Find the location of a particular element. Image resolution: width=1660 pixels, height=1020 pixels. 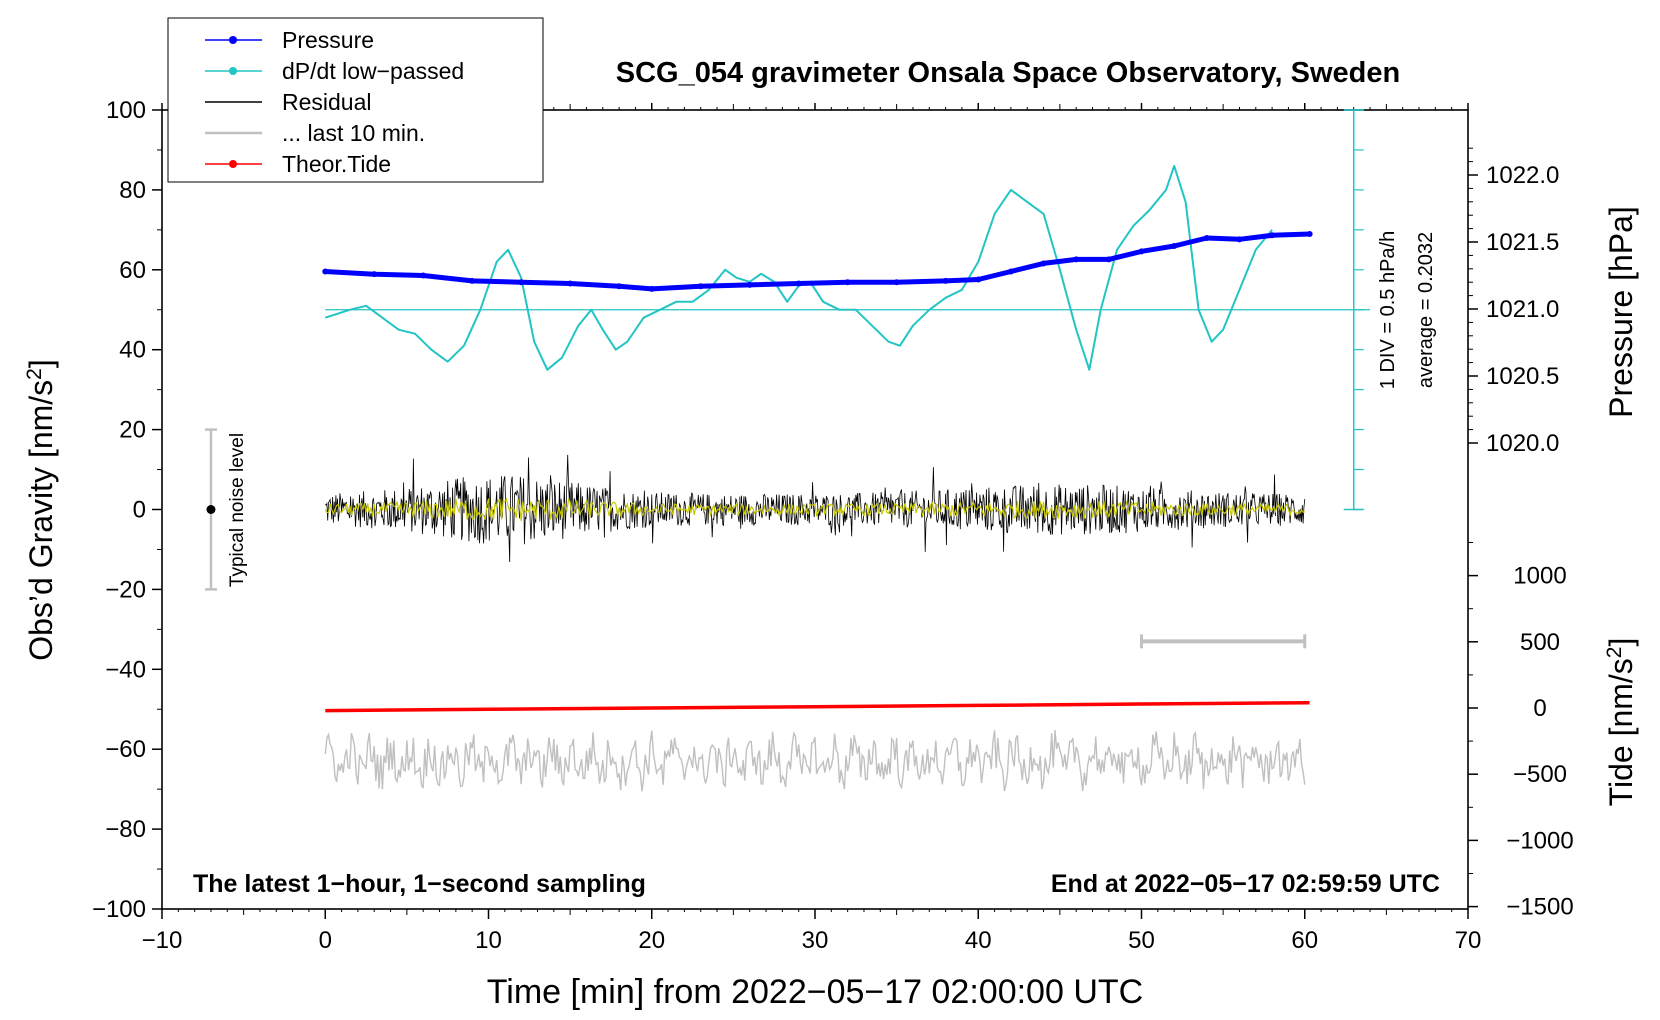

x-tick-label: 50 is located at coordinates (1141, 940).